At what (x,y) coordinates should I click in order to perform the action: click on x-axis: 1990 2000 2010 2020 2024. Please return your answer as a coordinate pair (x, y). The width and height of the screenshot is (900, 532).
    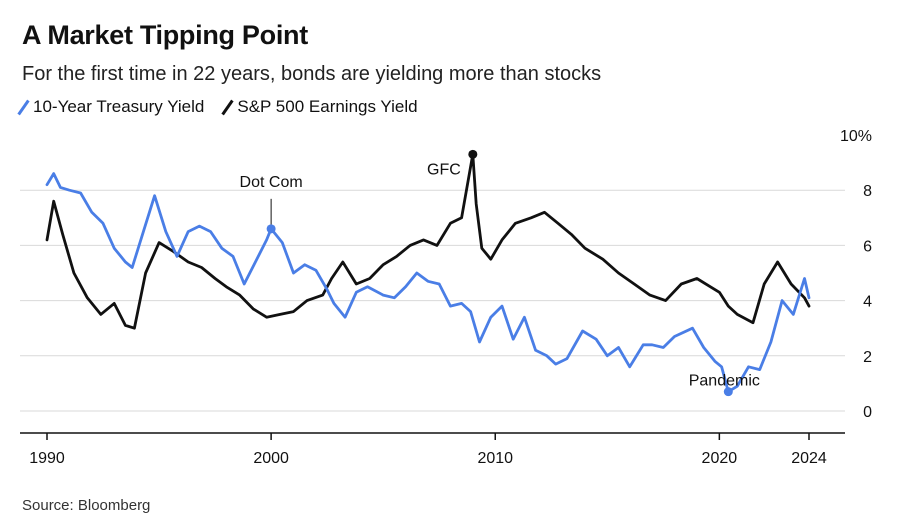
    Looking at the image, I should click on (432, 449).